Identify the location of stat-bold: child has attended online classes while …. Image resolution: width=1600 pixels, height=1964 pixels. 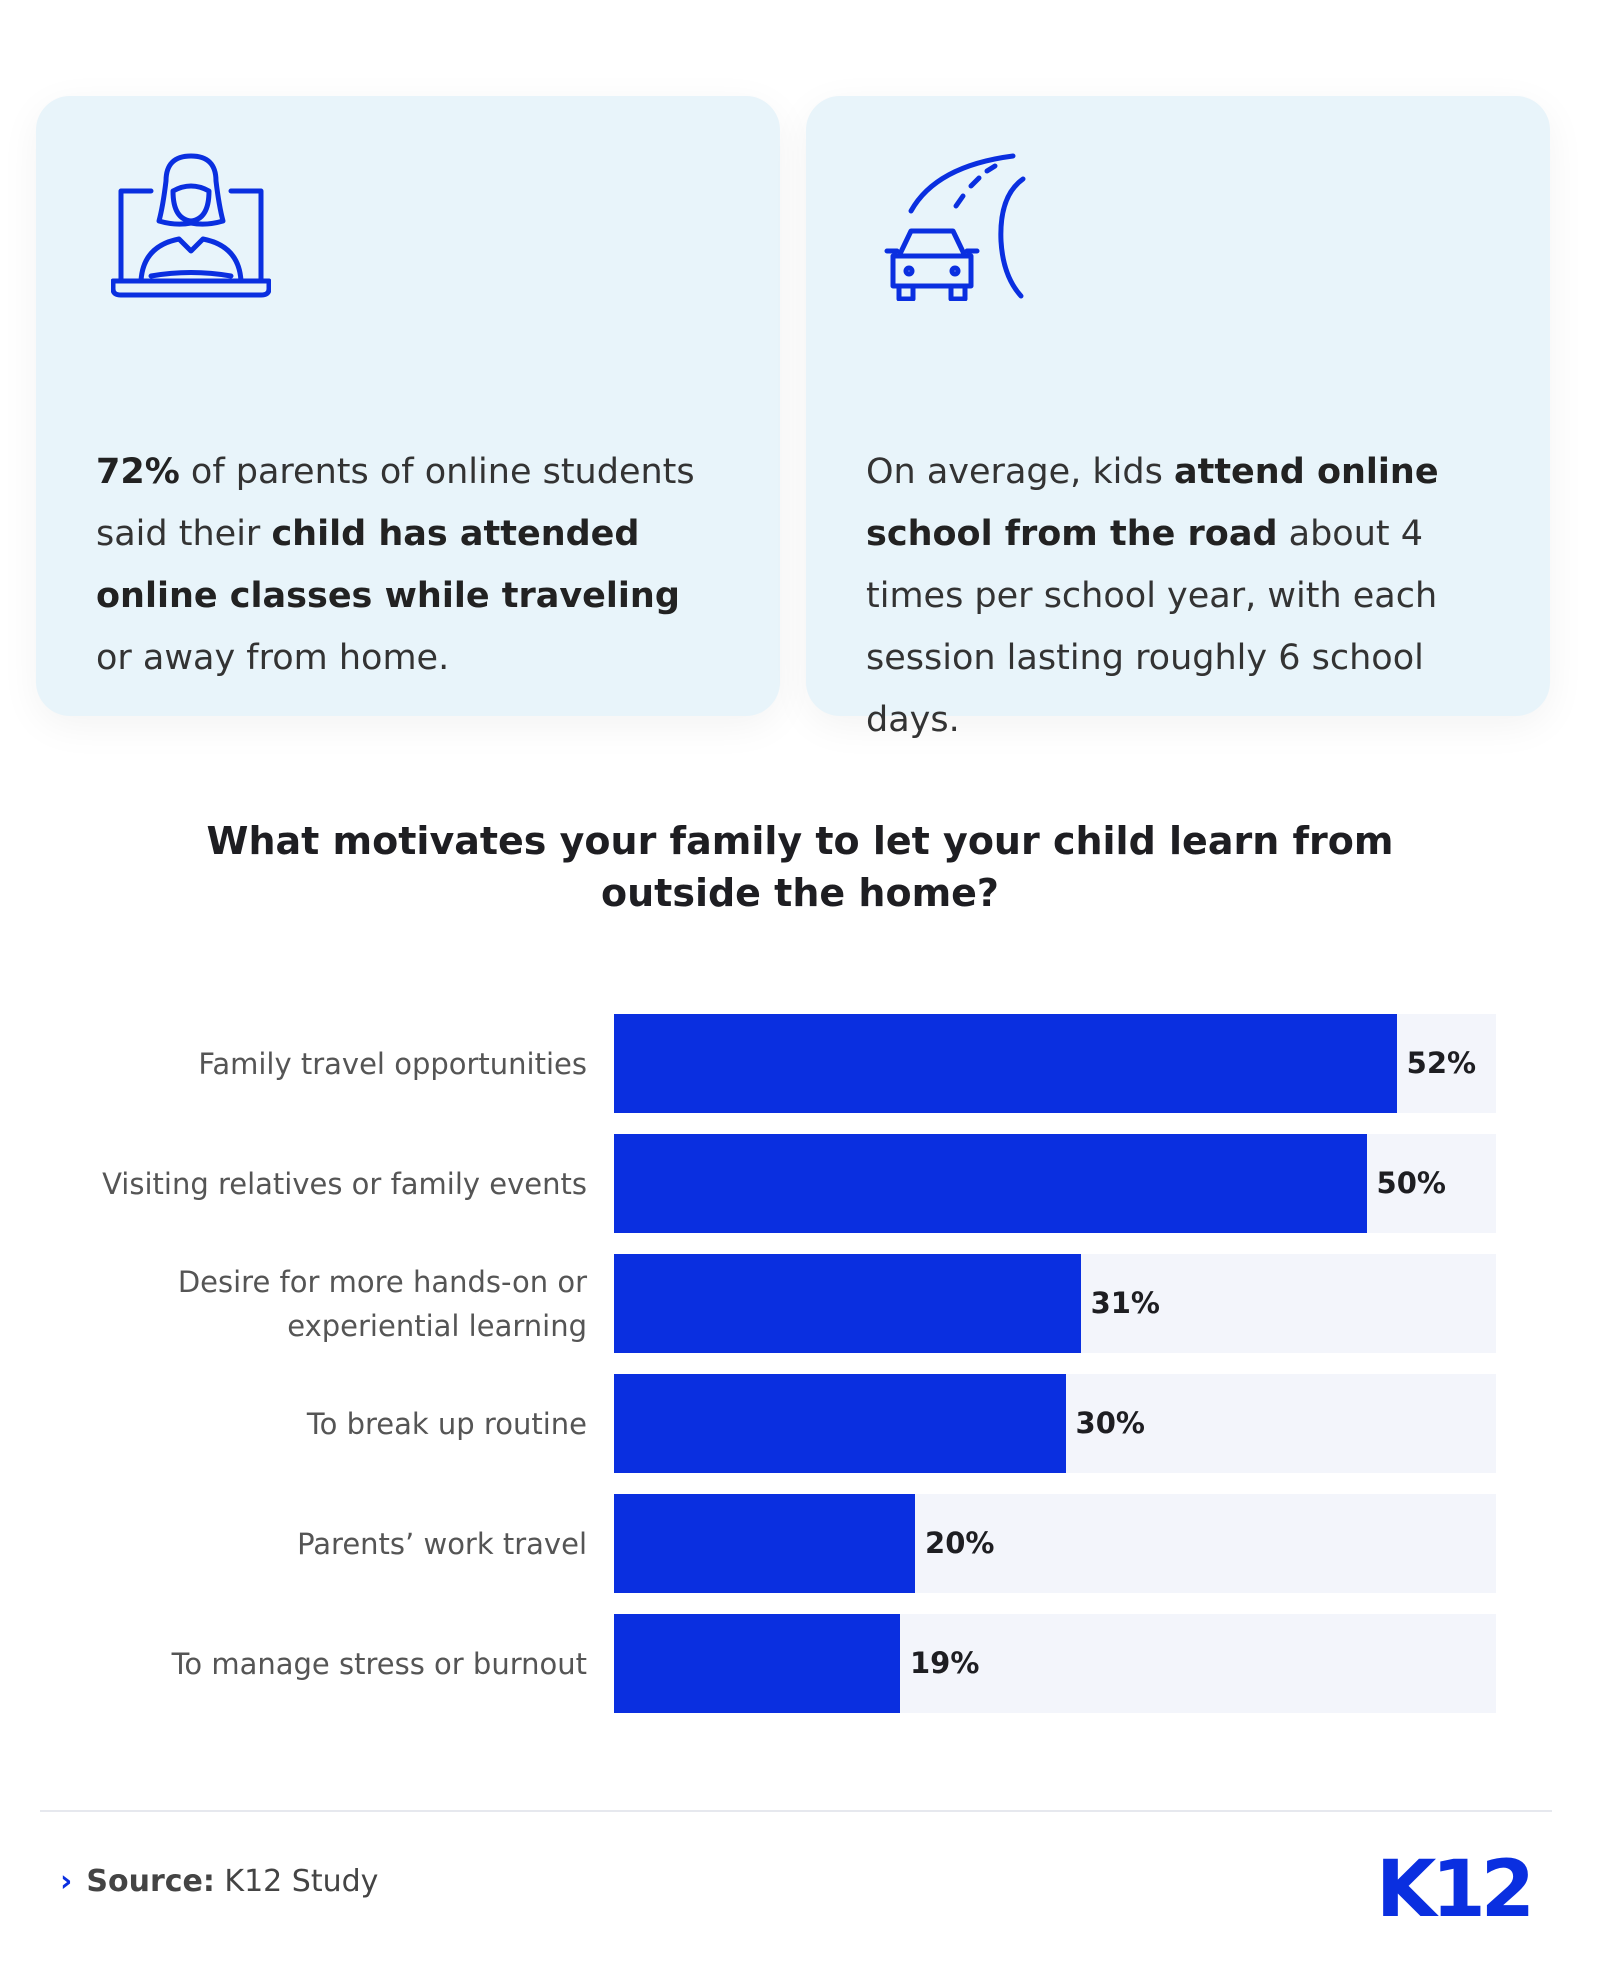
(388, 565).